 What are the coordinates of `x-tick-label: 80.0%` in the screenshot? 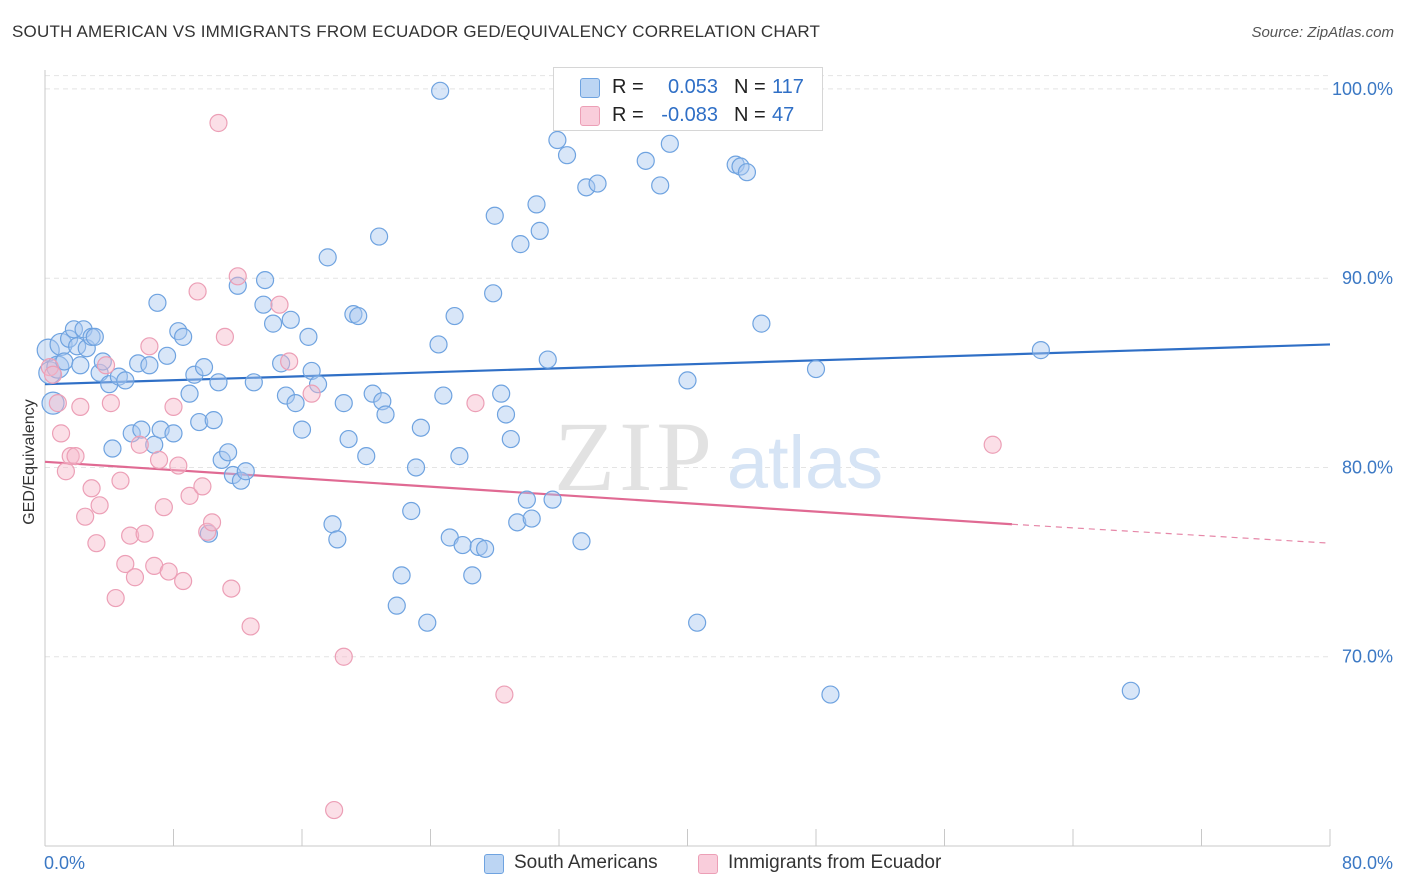 It's located at (1367, 863).